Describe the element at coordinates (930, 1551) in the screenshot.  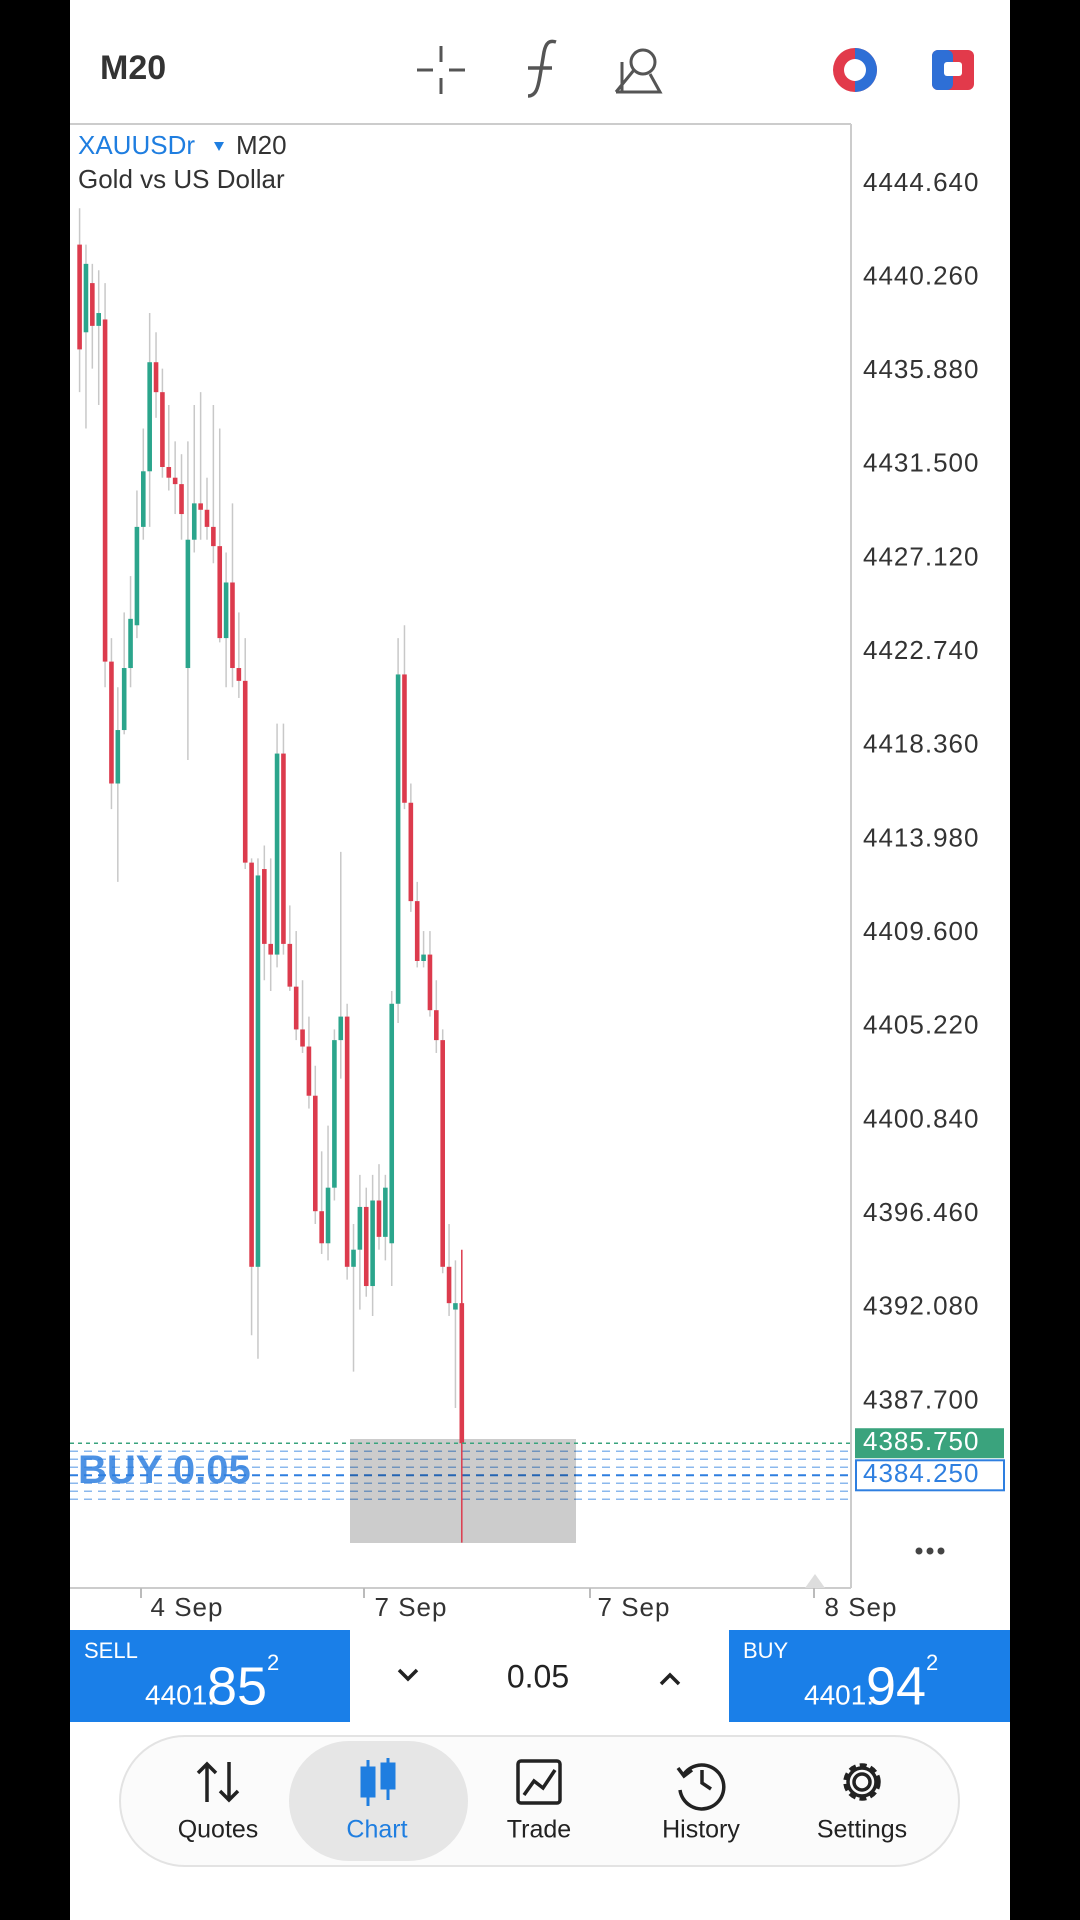
I see `more-icon` at that location.